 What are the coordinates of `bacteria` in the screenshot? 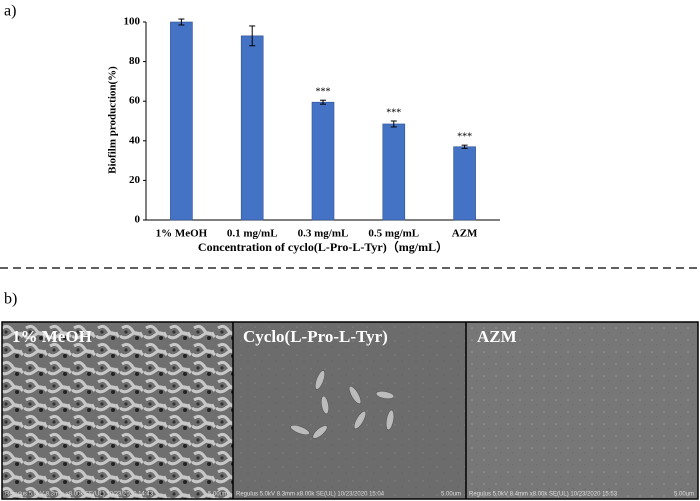 It's located at (342, 404).